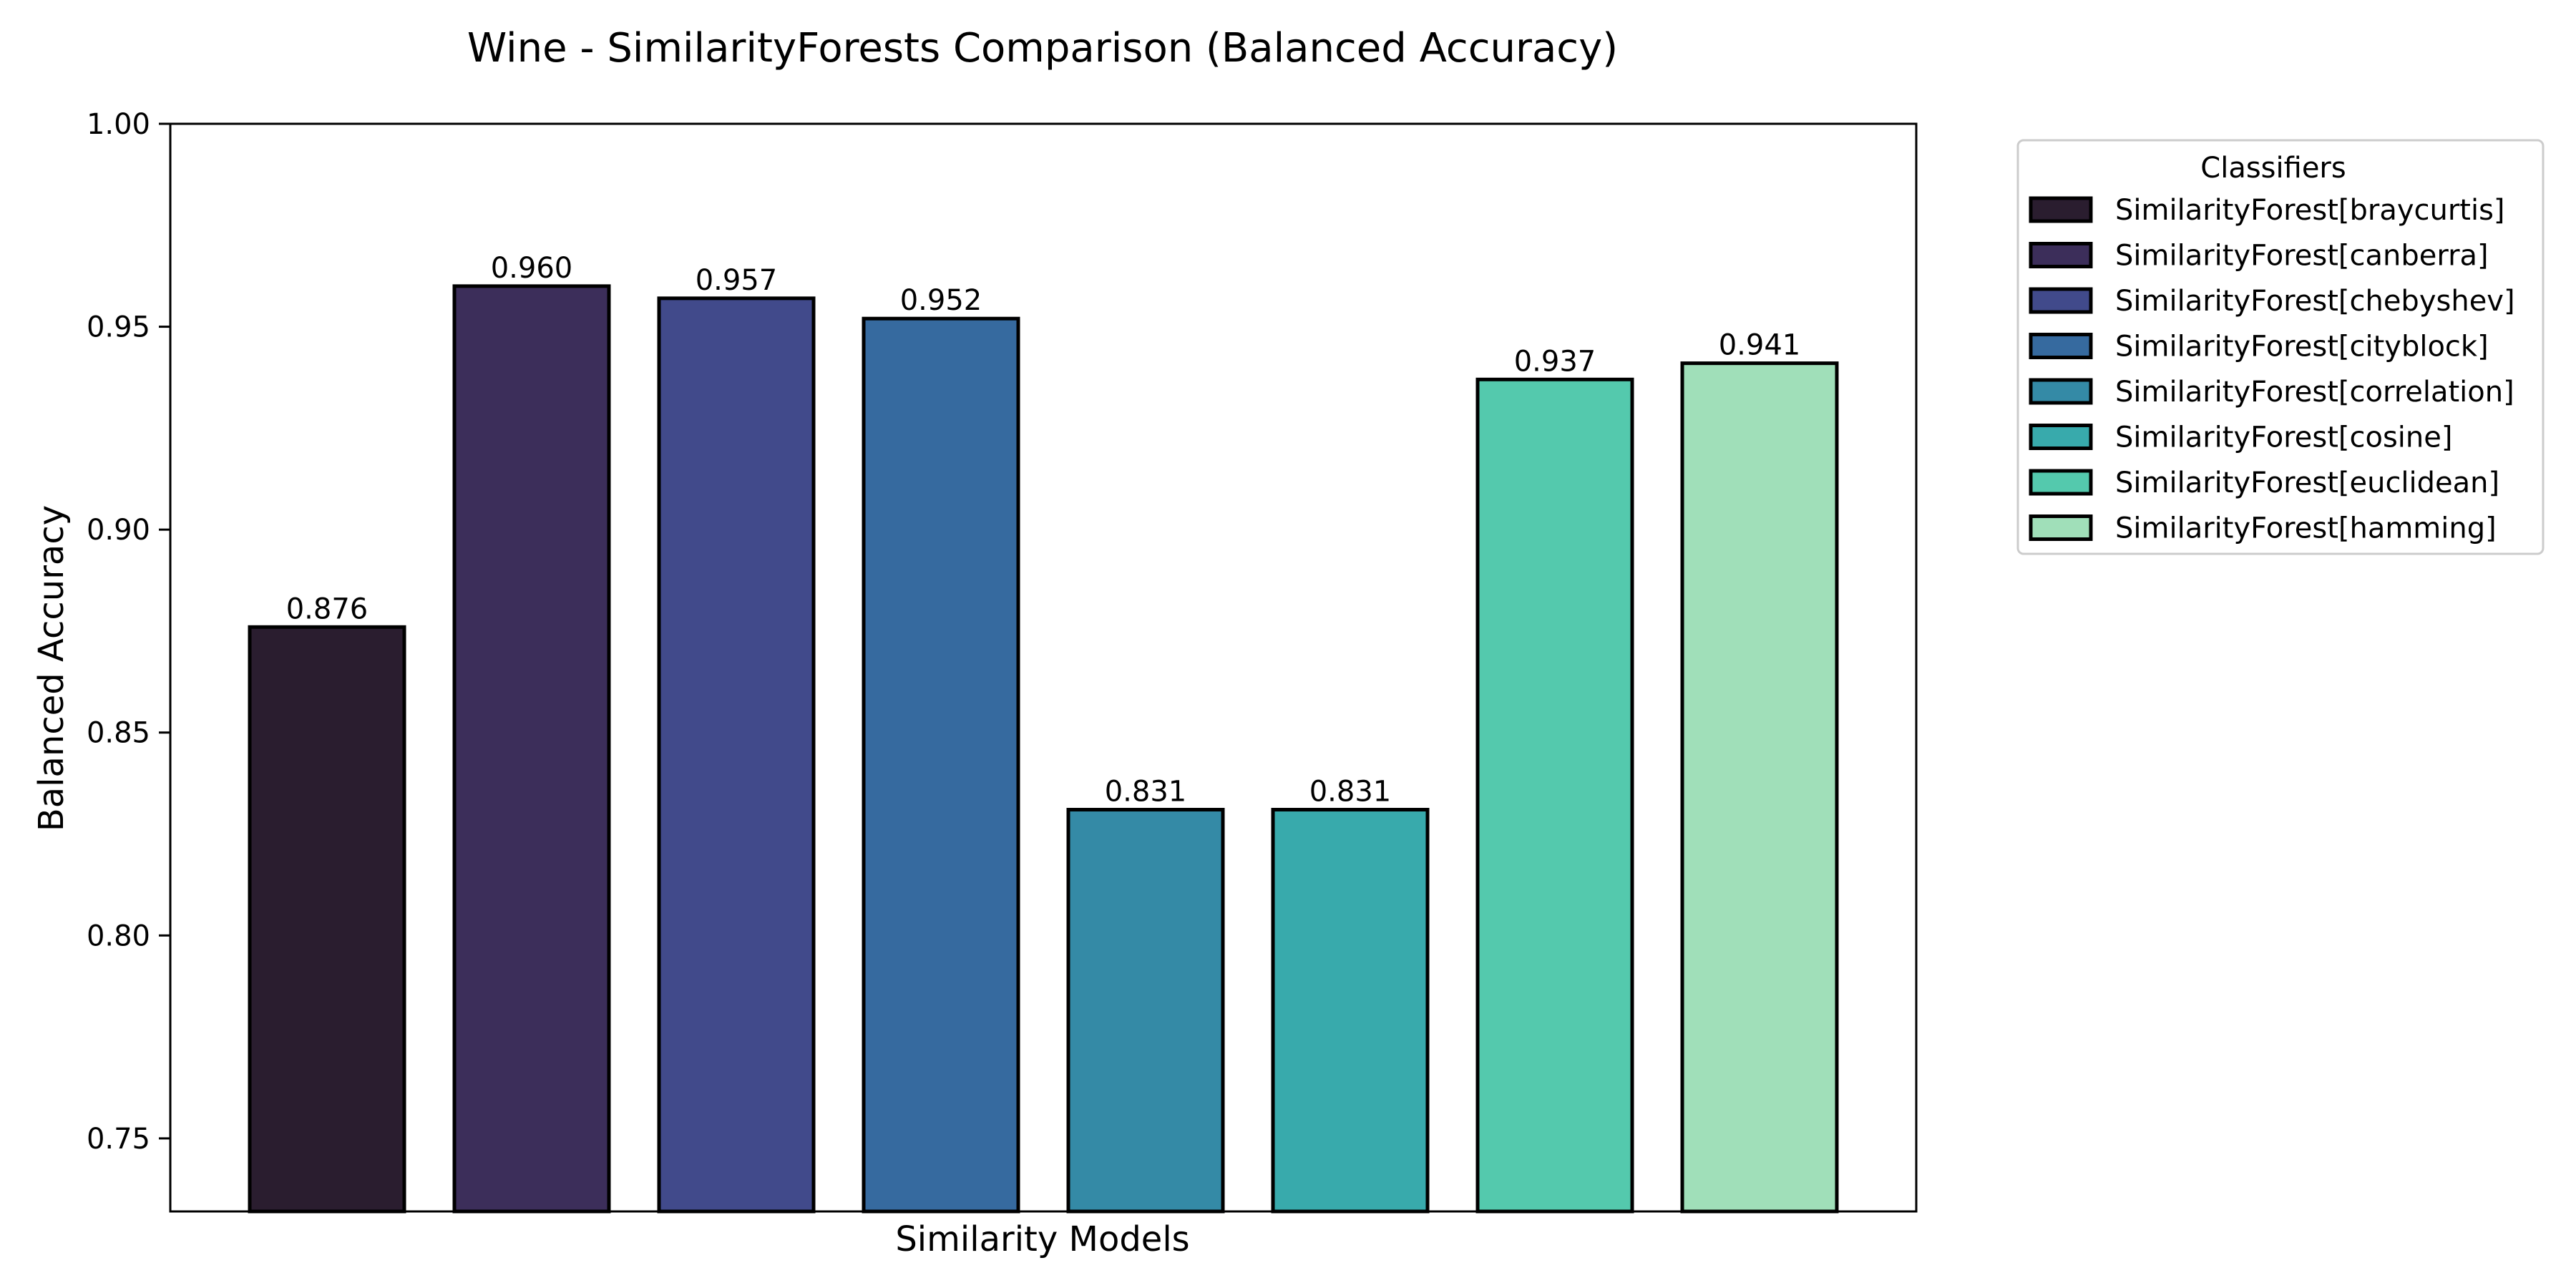 The image size is (2576, 1288). What do you see at coordinates (2315, 301) in the screenshot?
I see `legend-entry-label: SimilarityForest[chebyshev]` at bounding box center [2315, 301].